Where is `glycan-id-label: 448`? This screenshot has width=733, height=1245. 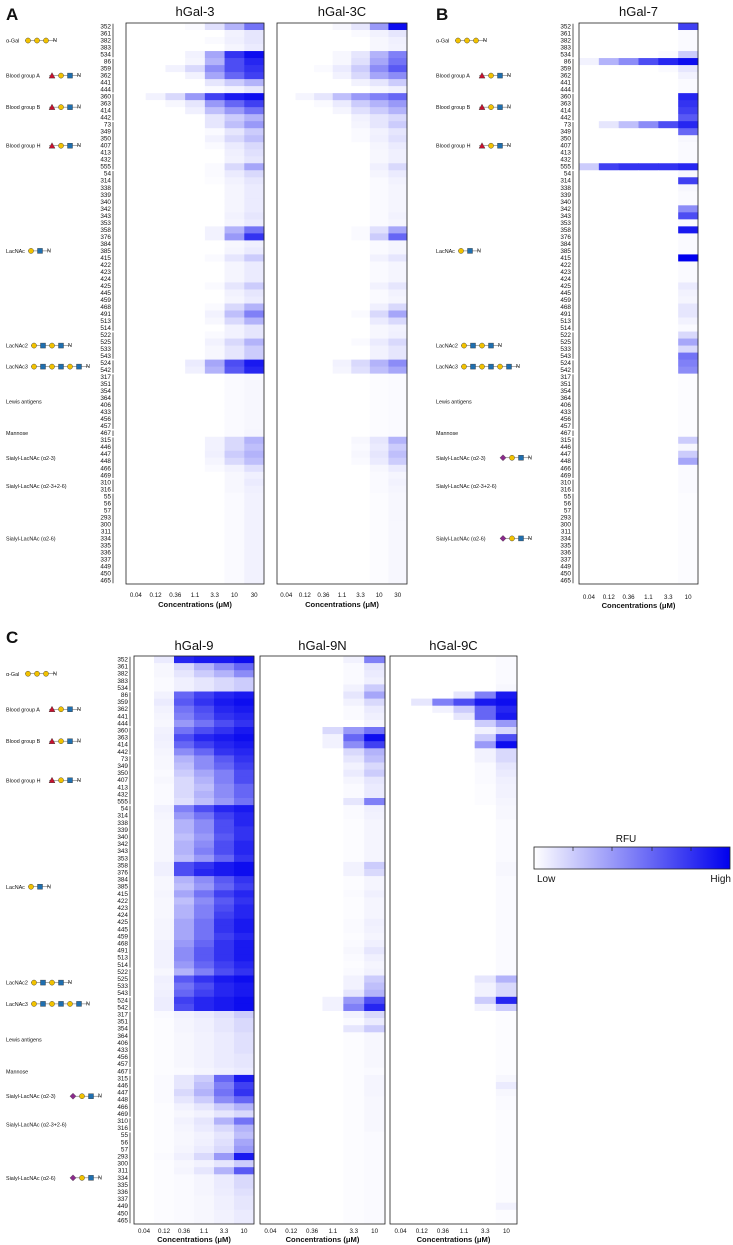 glycan-id-label: 448 is located at coordinates (105, 461).